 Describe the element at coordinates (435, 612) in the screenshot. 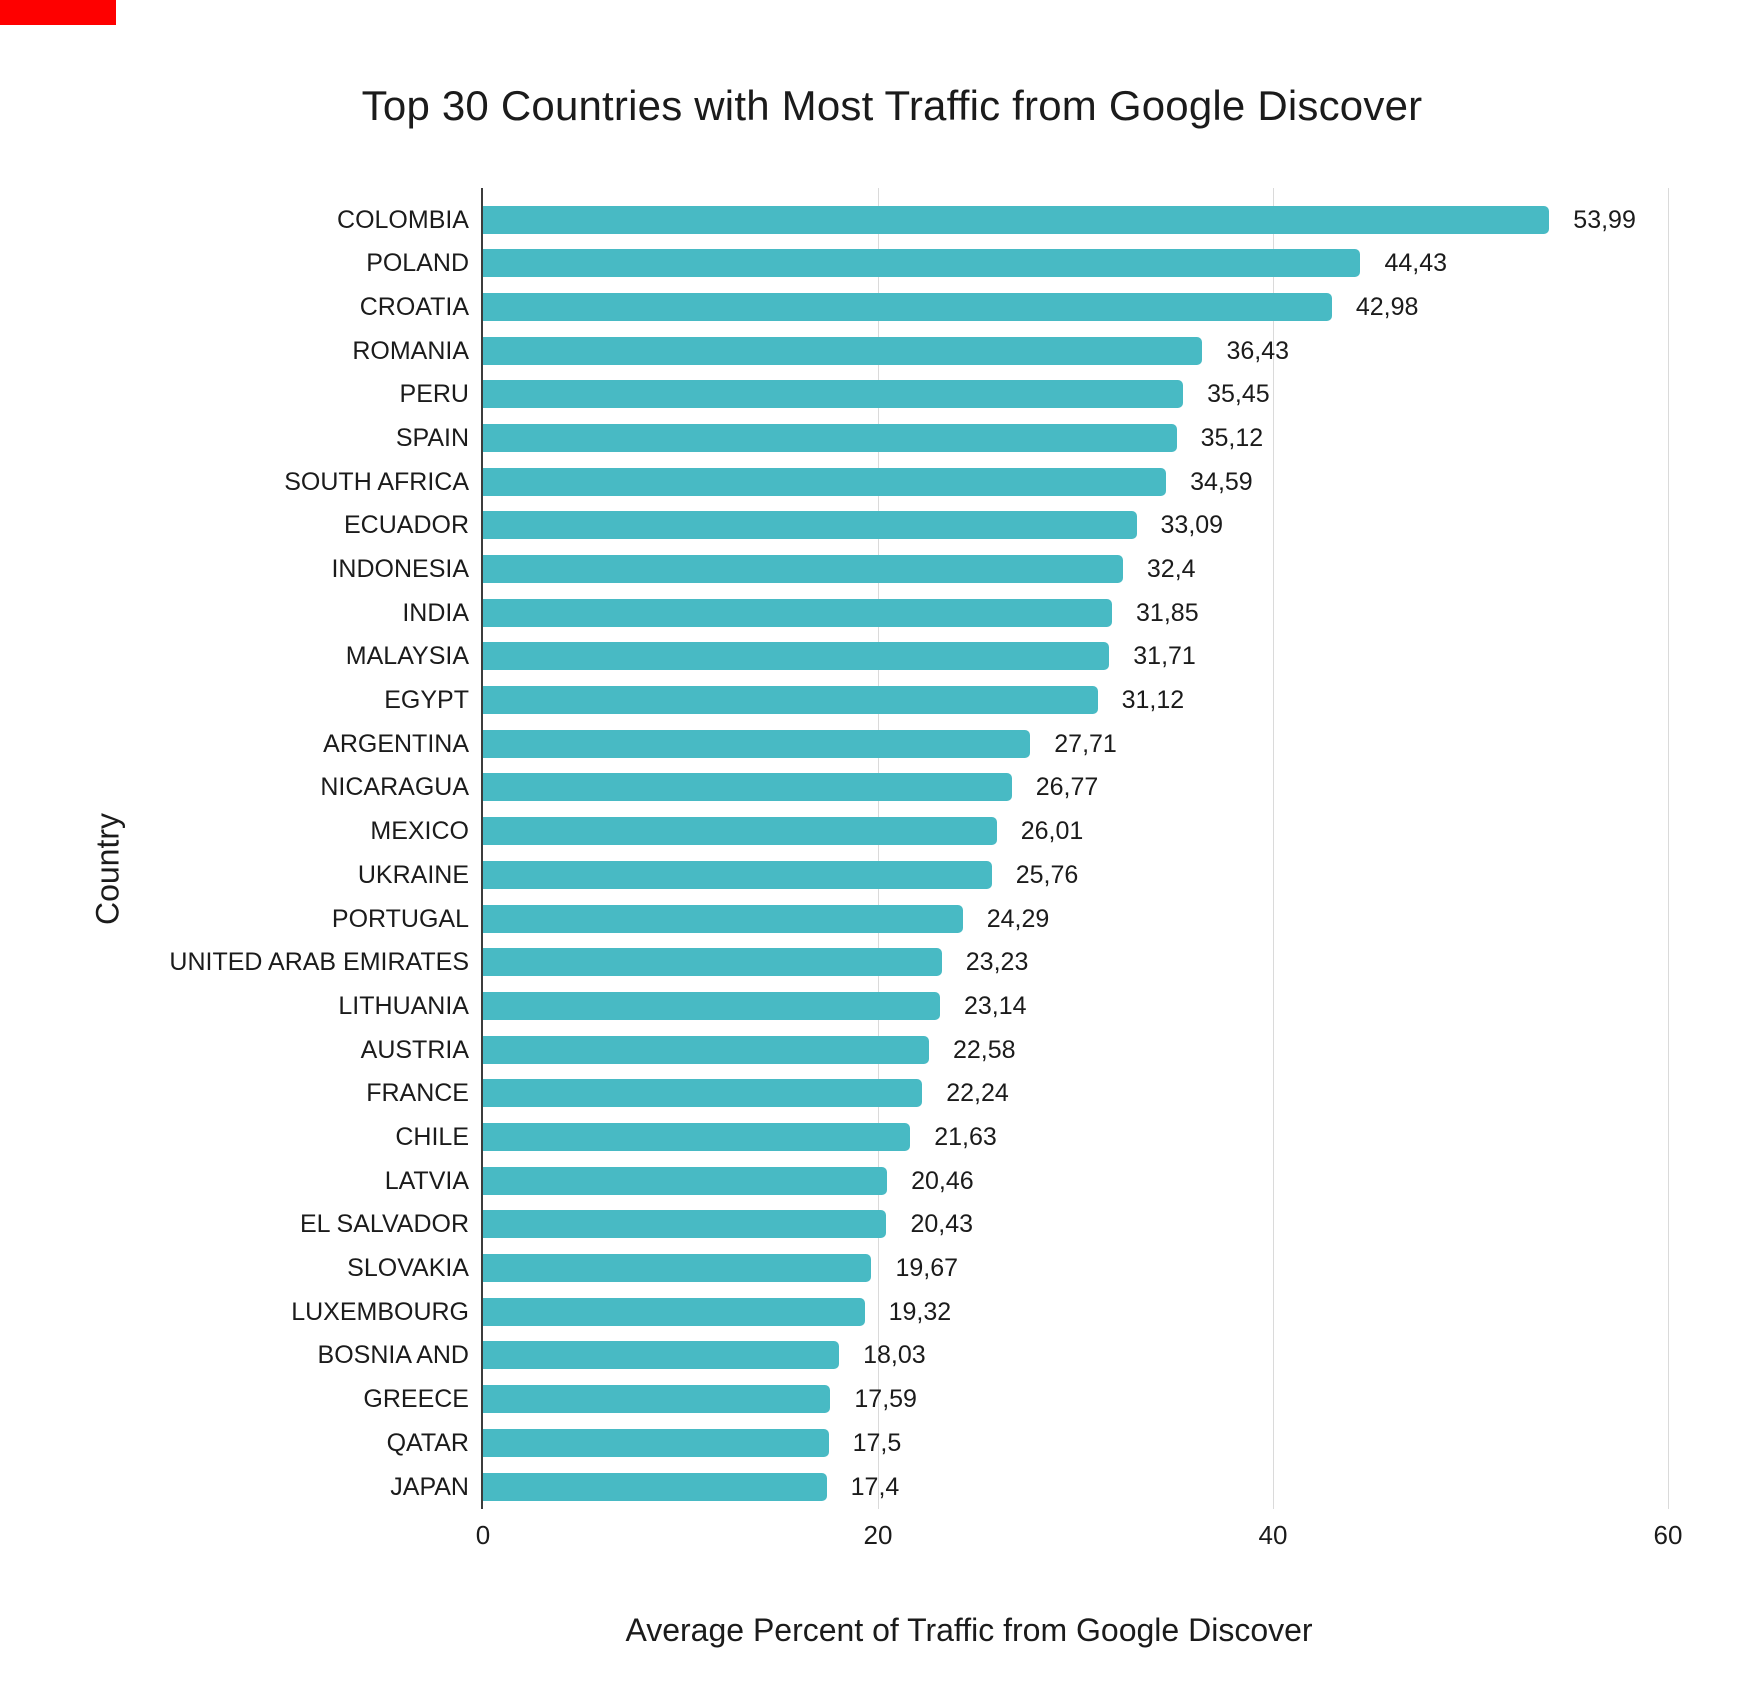

I see `category-label: INDIA` at that location.